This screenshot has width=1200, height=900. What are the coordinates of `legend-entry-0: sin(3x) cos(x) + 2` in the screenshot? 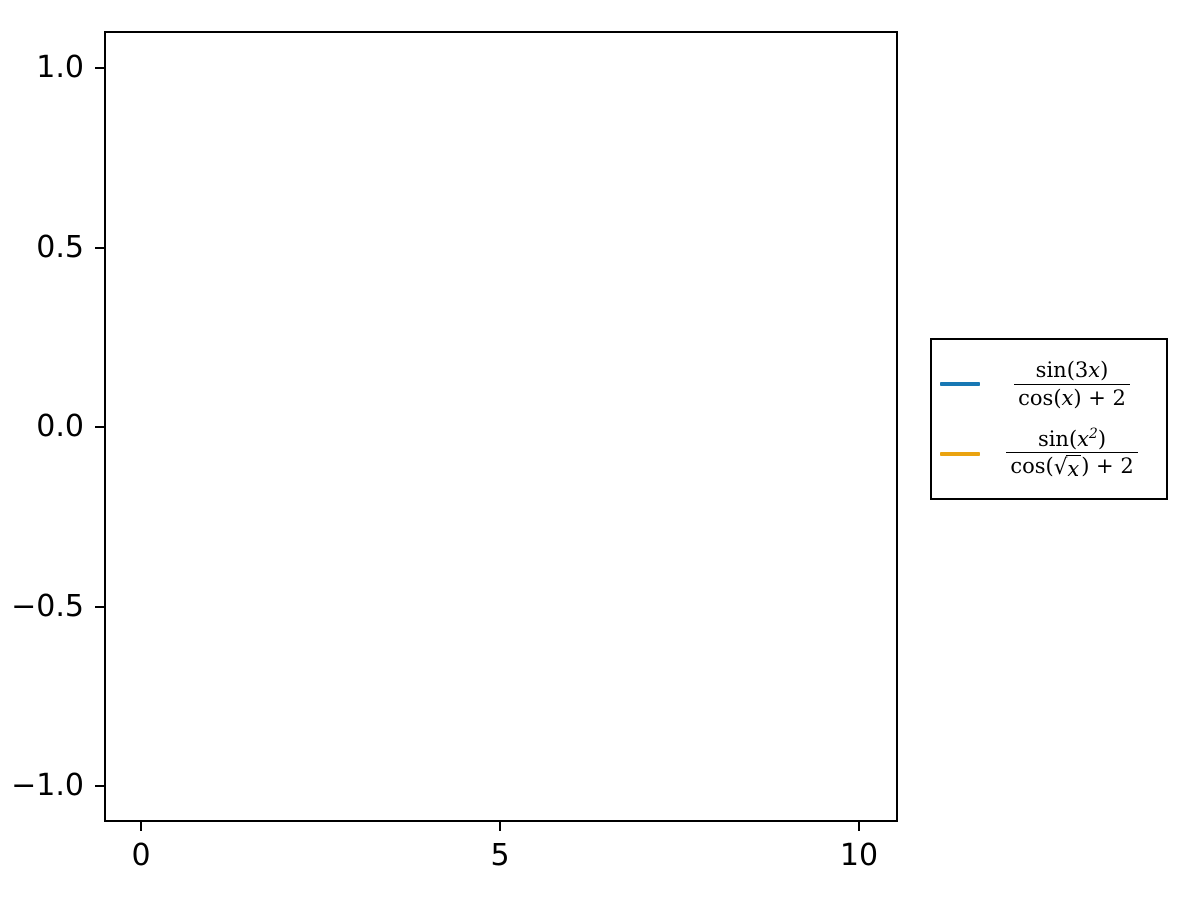 It's located at (1048, 384).